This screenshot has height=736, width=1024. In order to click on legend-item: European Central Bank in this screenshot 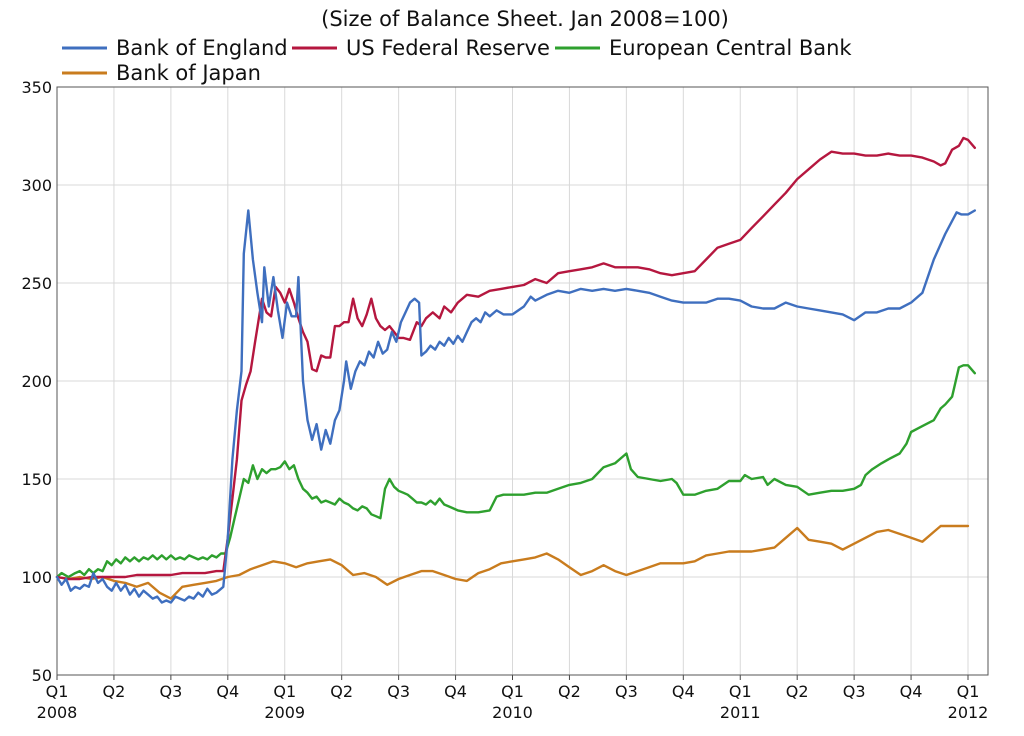, I will do `click(703, 48)`.